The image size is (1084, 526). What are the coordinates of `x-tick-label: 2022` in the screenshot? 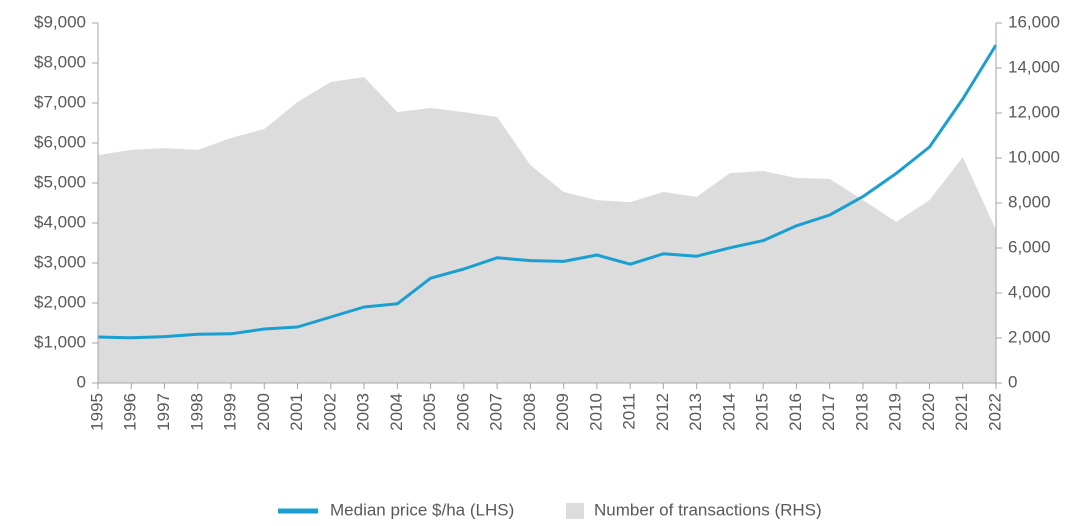 It's located at (994, 412).